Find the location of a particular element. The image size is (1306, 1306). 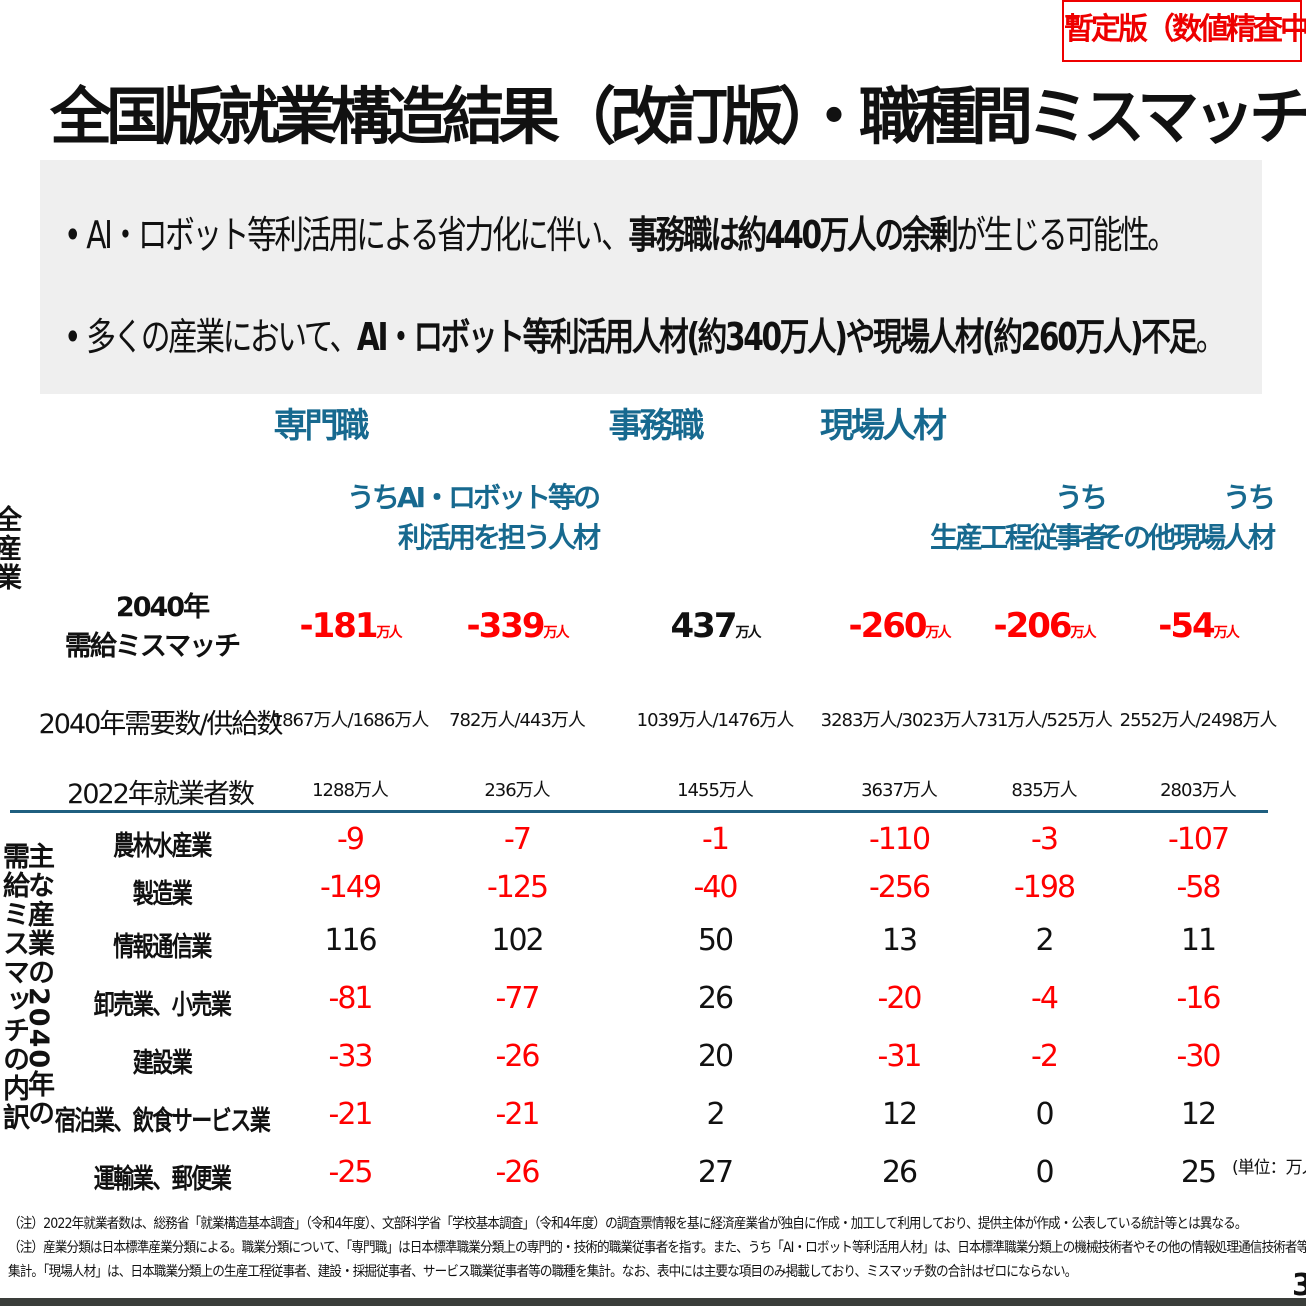

mismatch-cell: -206万人 is located at coordinates (1045, 626).